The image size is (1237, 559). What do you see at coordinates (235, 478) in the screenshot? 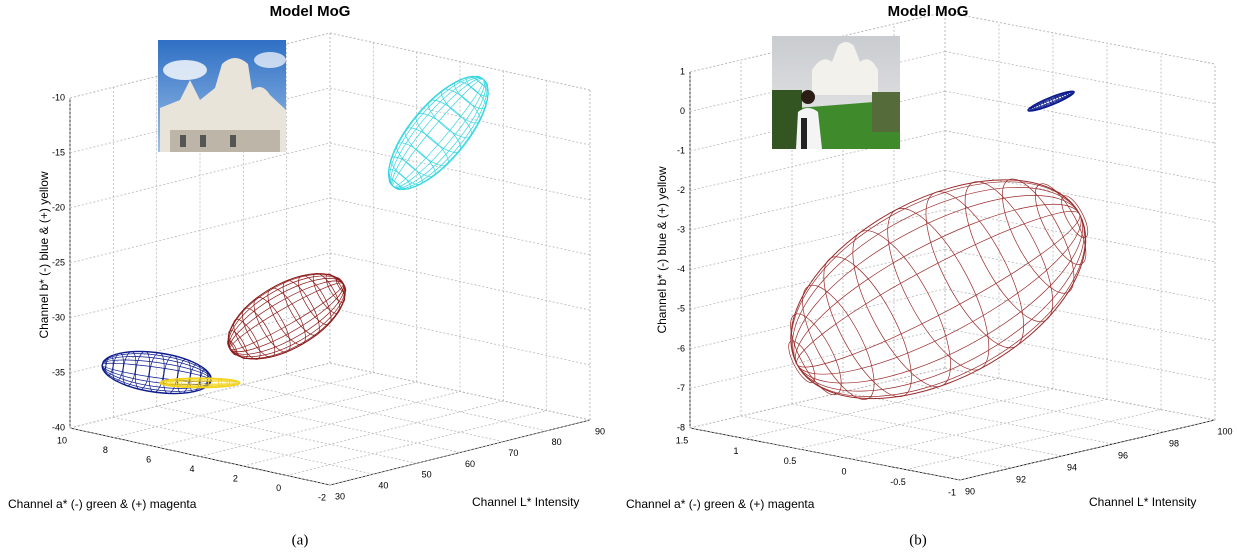
I see `y-tick-label: 2` at bounding box center [235, 478].